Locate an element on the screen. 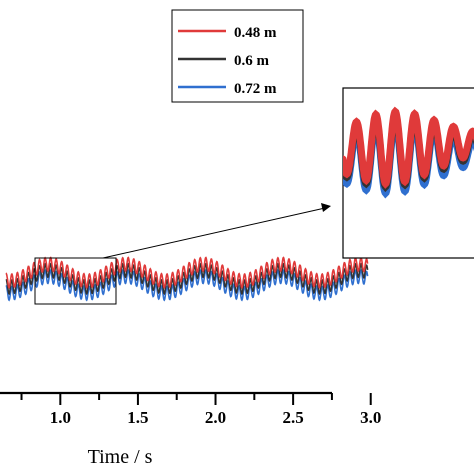 Image resolution: width=474 pixels, height=474 pixels. inset-series-line is located at coordinates (408, 147).